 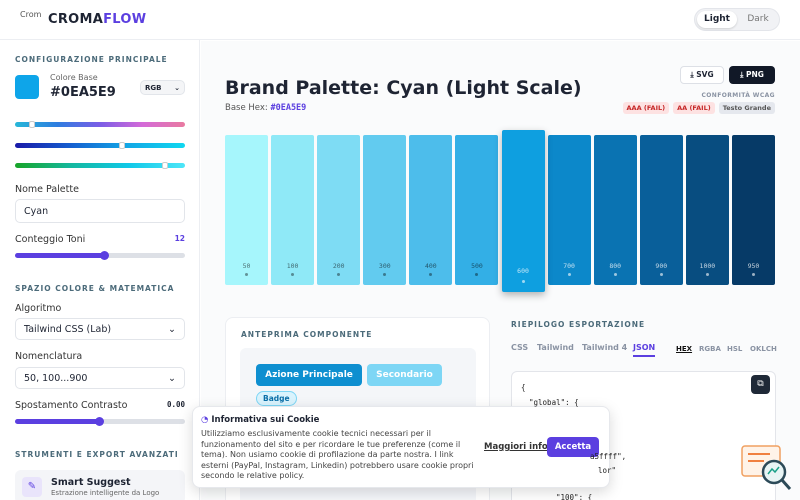 I want to click on tool-card, so click(x=100, y=485).